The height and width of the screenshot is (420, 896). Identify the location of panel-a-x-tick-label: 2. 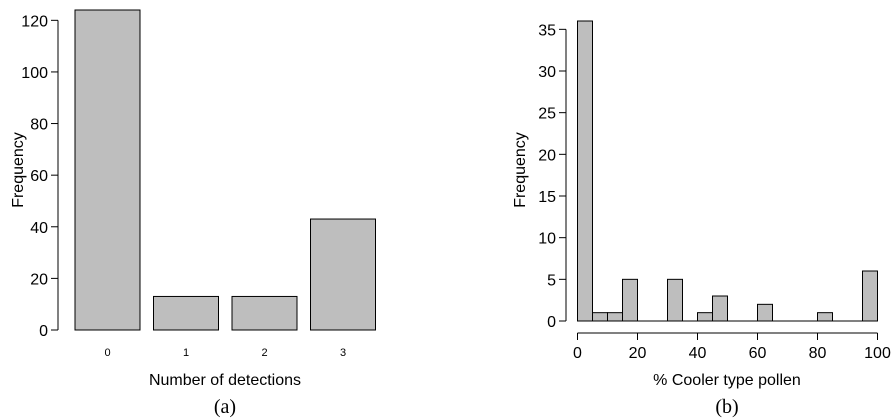
(264, 353).